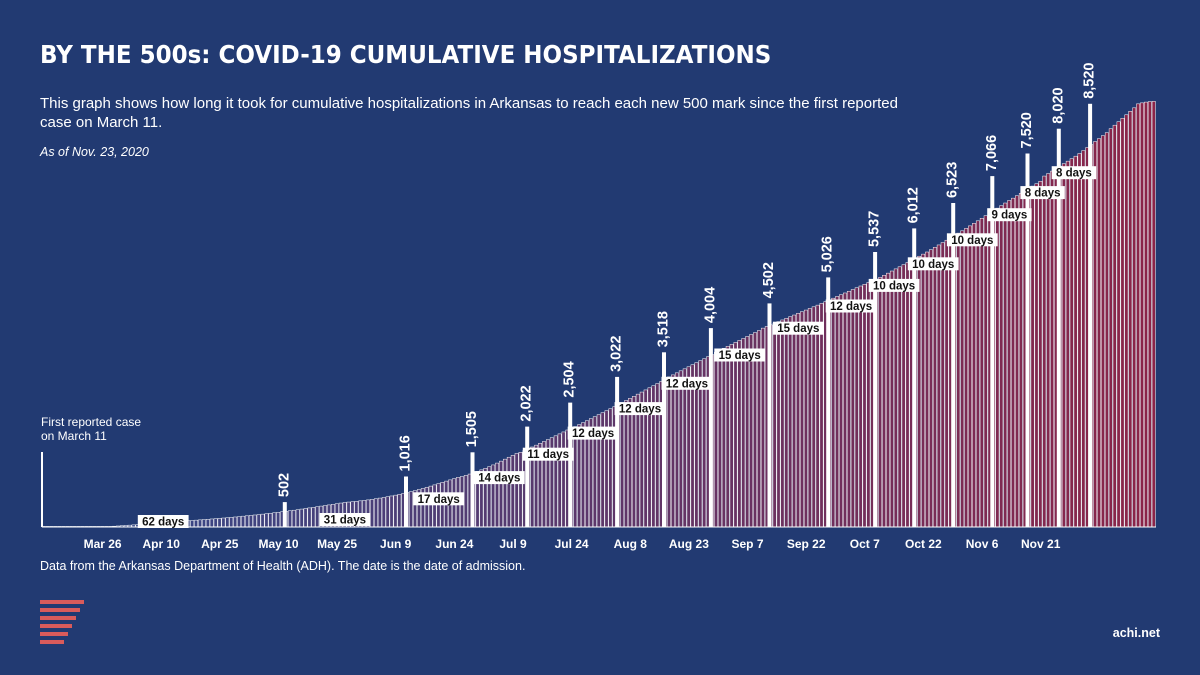 Image resolution: width=1200 pixels, height=675 pixels. What do you see at coordinates (664, 329) in the screenshot?
I see `milestone-value-label: 3,518` at bounding box center [664, 329].